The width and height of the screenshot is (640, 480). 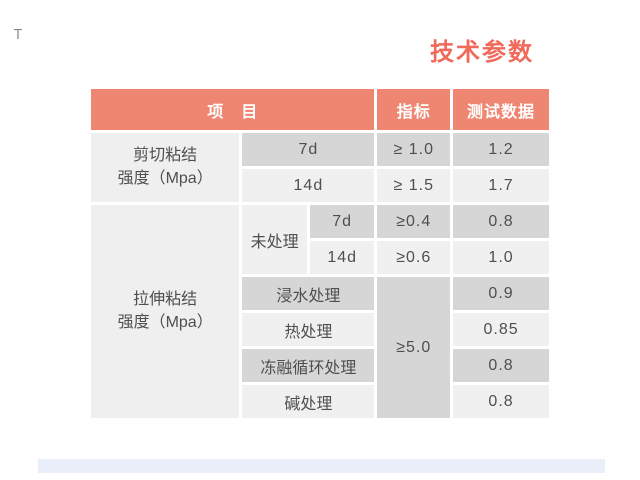 I want to click on table-row: 碱处理 0.8, so click(x=320, y=401).